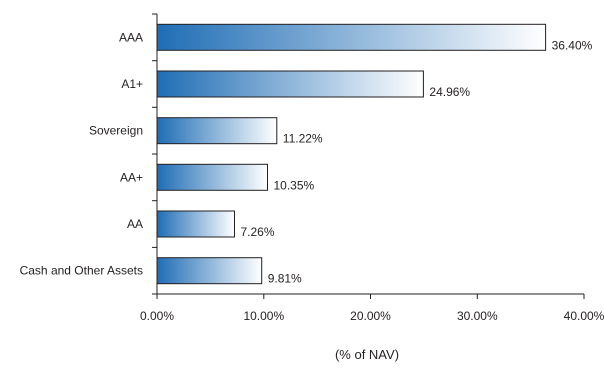 Image resolution: width=604 pixels, height=374 pixels. What do you see at coordinates (584, 316) in the screenshot?
I see `x-tick-label-4: 40.00%` at bounding box center [584, 316].